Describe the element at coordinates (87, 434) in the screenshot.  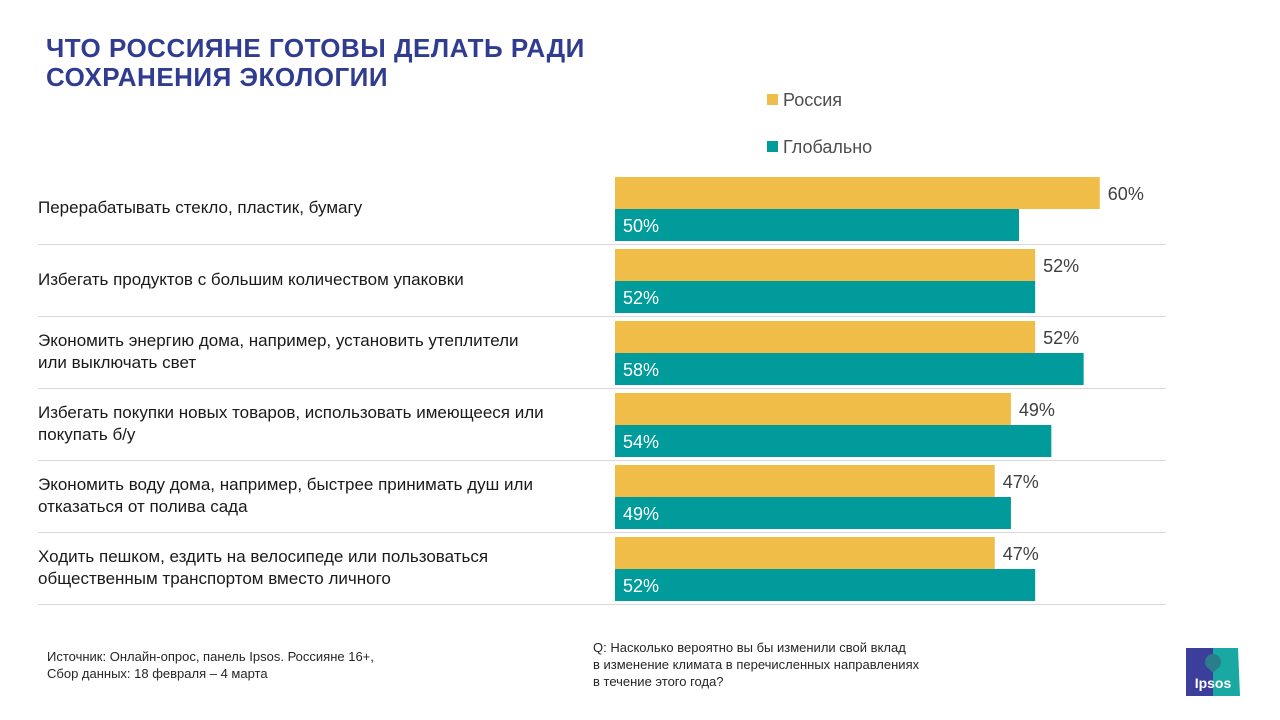
I see `category-label-line: покупать б/у` at that location.